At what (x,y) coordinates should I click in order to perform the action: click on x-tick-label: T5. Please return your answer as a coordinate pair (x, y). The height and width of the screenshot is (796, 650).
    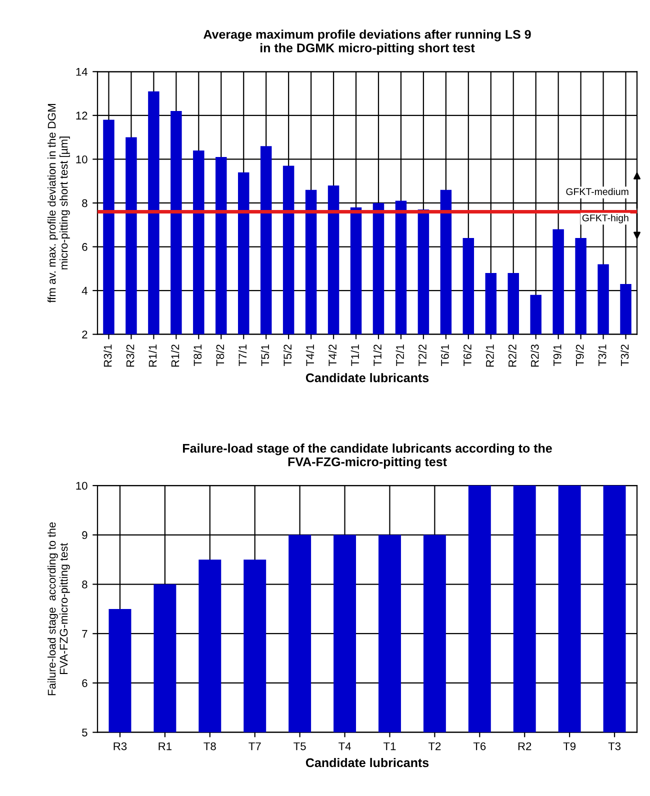
    Looking at the image, I should click on (300, 746).